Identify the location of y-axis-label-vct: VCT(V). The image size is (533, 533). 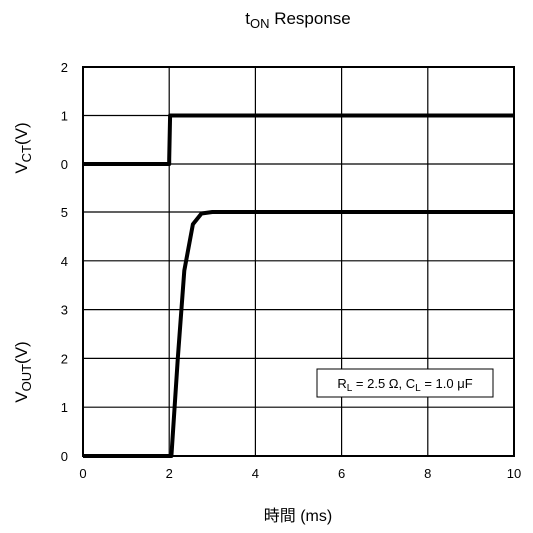
(23, 147).